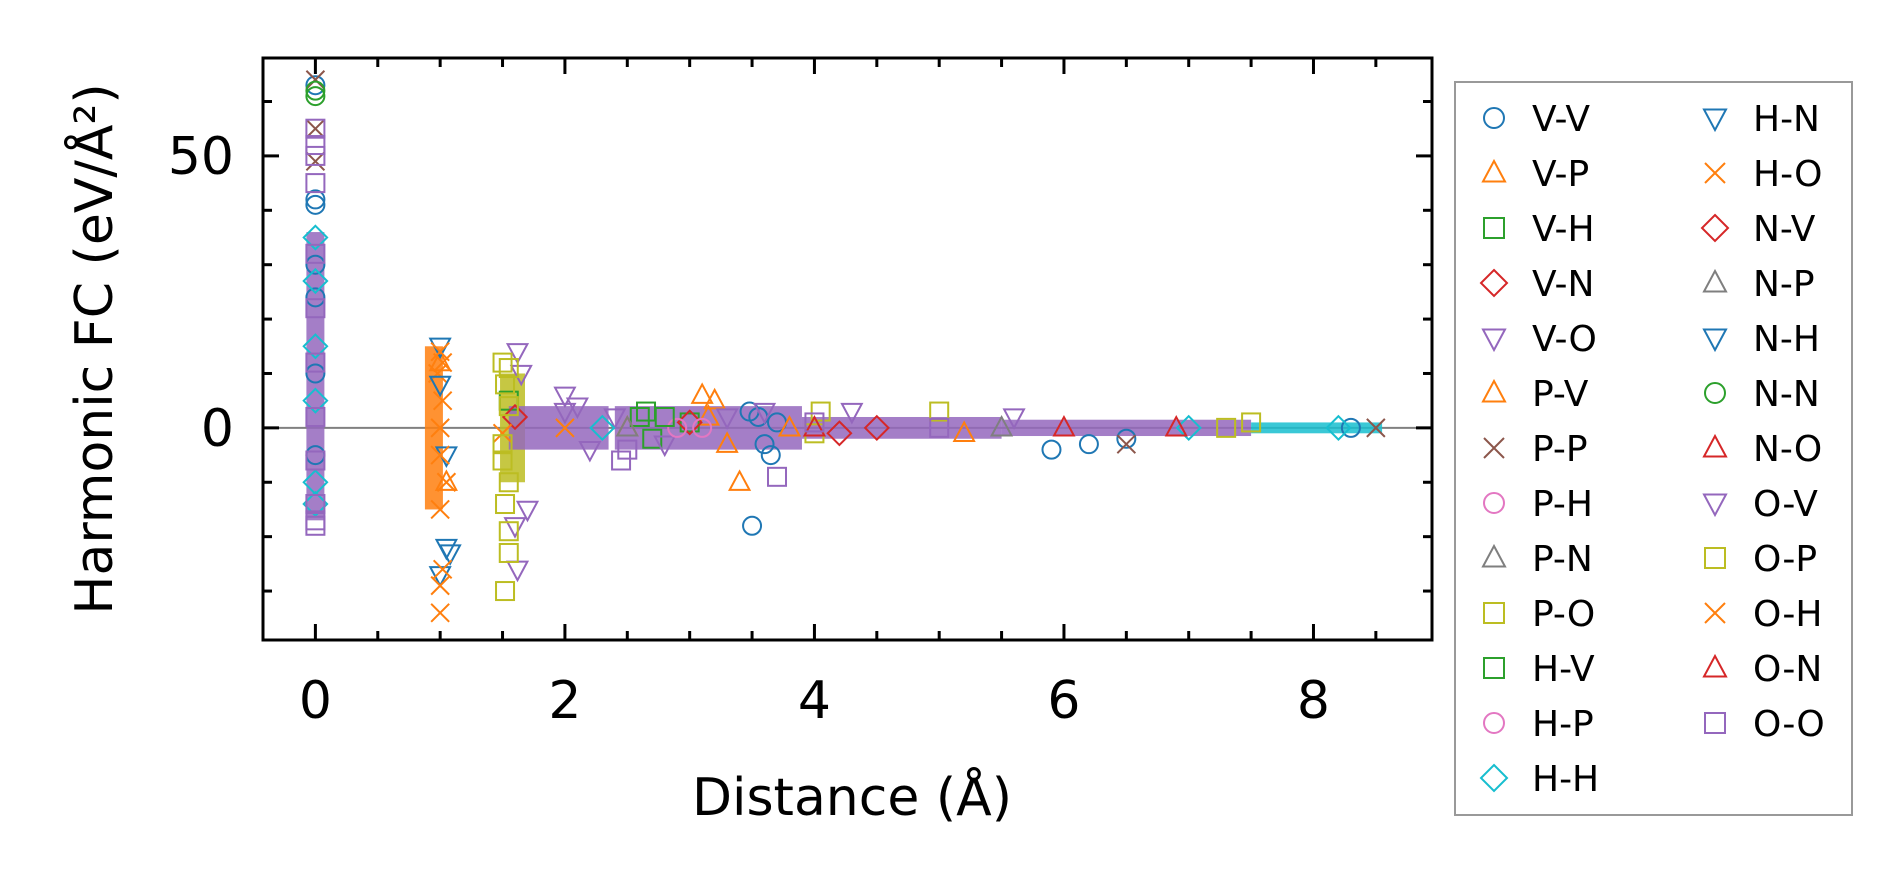 Image resolution: width=1900 pixels, height=883 pixels. What do you see at coordinates (814, 701) in the screenshot?
I see `x-tick-label: 4` at bounding box center [814, 701].